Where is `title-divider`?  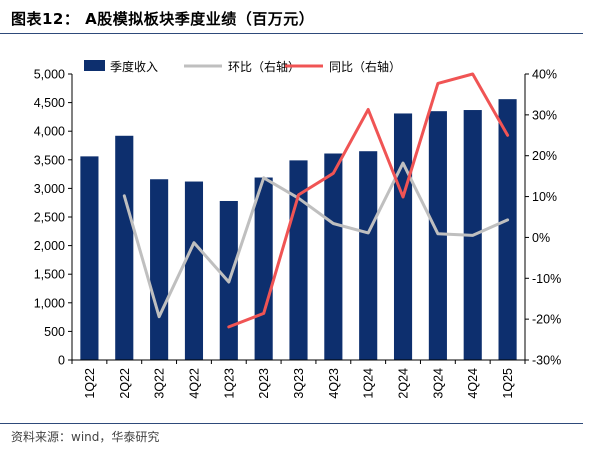
title-divider is located at coordinates (291, 33).